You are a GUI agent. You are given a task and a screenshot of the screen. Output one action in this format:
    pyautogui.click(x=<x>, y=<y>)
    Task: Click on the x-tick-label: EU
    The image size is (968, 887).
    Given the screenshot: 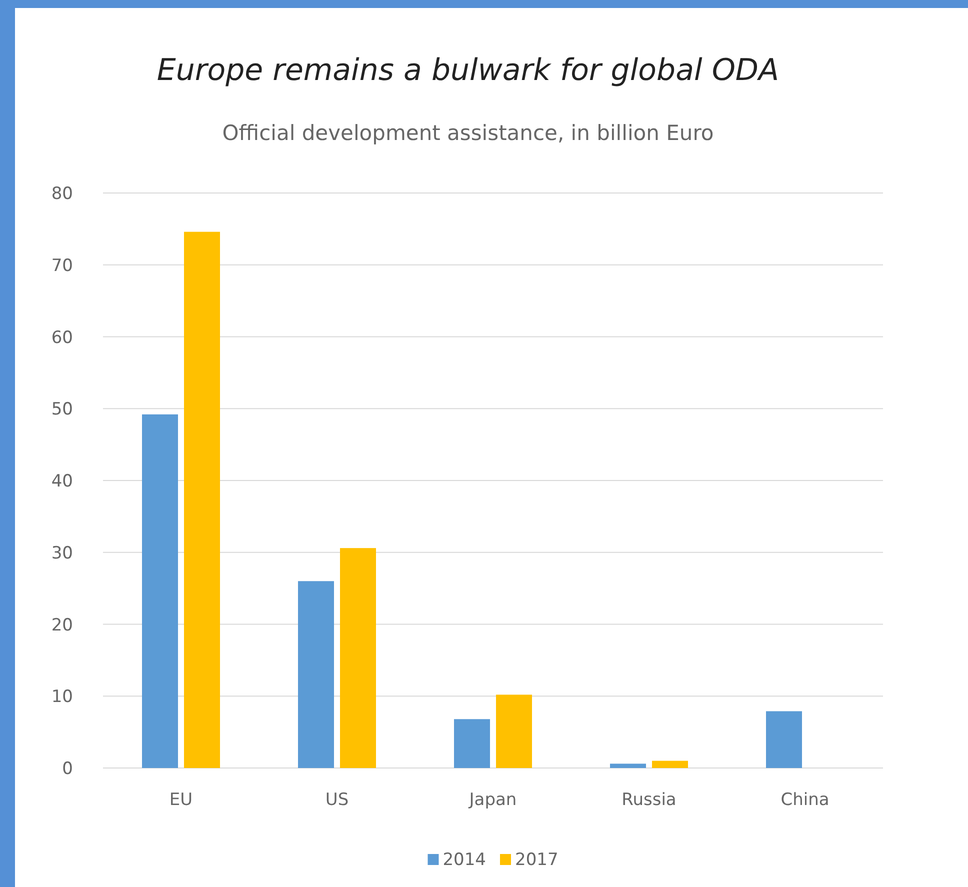 What is the action you would take?
    pyautogui.click(x=181, y=800)
    